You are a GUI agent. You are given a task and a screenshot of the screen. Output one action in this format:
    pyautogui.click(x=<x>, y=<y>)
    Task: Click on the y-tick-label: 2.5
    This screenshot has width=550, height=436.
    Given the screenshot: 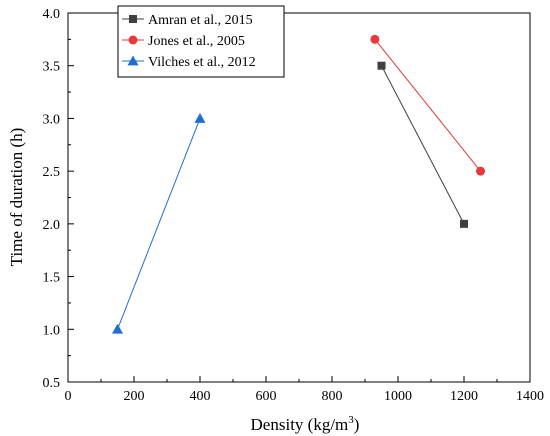 What is the action you would take?
    pyautogui.click(x=52, y=172)
    